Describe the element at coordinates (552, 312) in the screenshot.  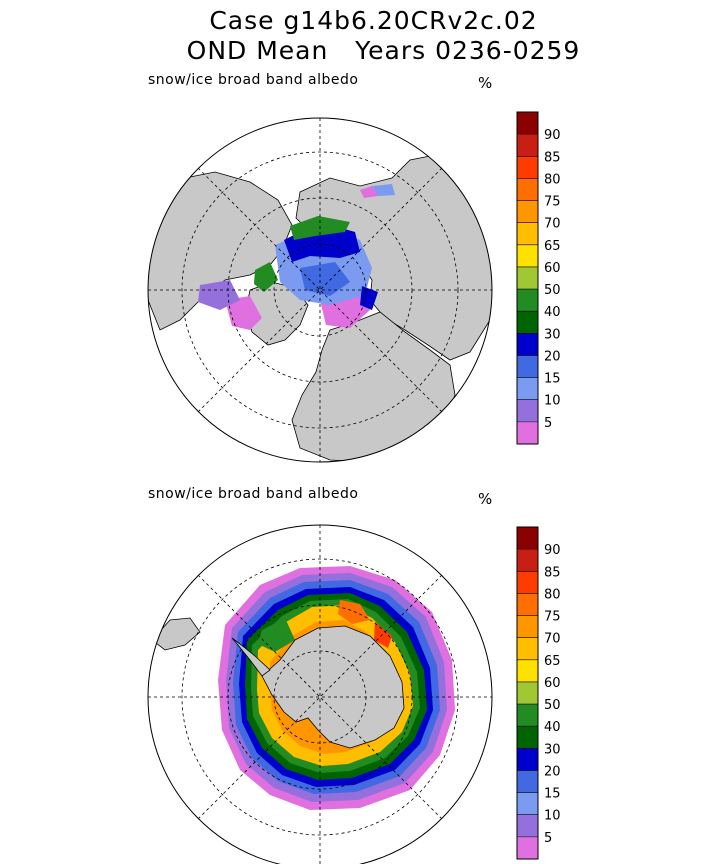
I see `north-colorbar-tick-label: 40` at that location.